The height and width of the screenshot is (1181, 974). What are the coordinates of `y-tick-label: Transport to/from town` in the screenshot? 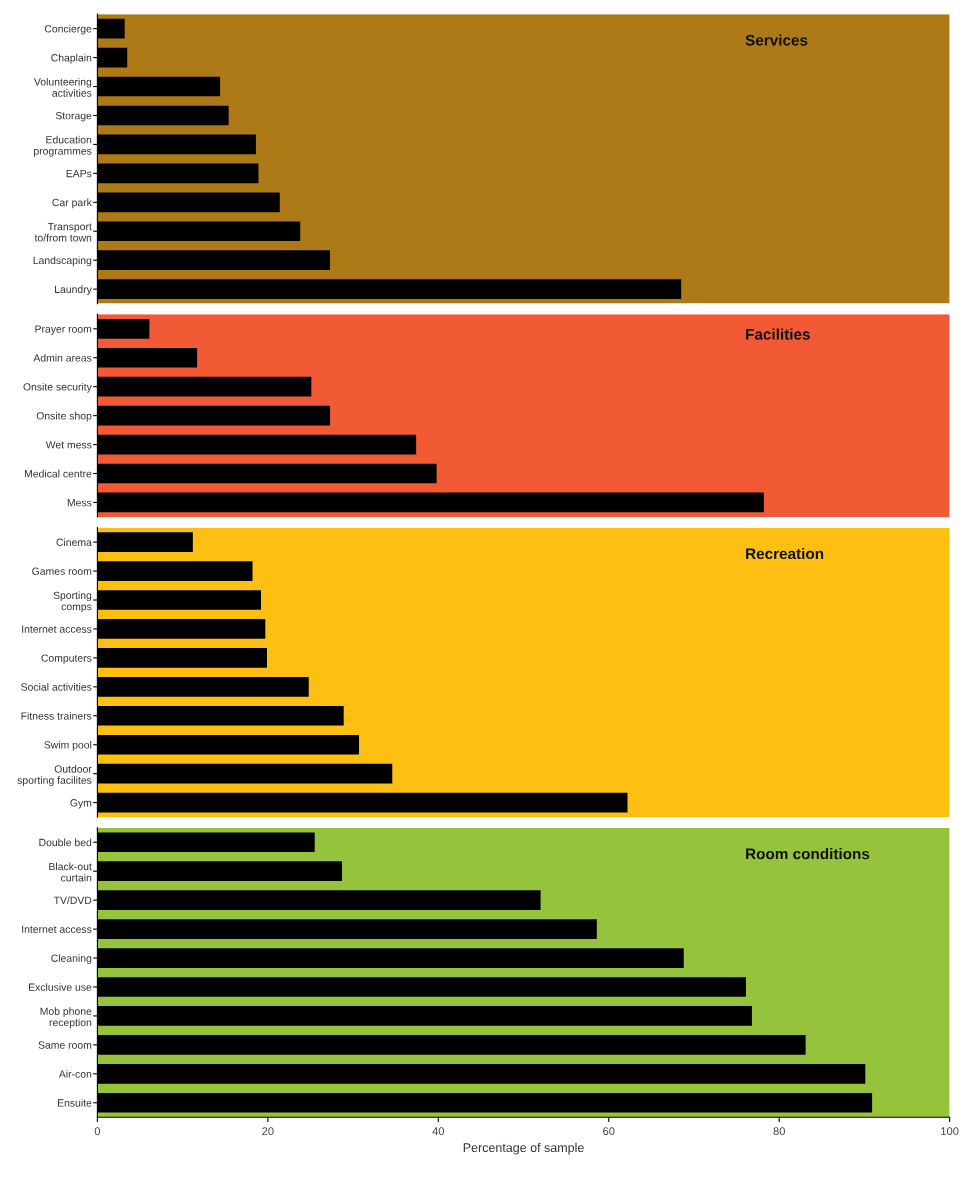 It's located at (63, 232).